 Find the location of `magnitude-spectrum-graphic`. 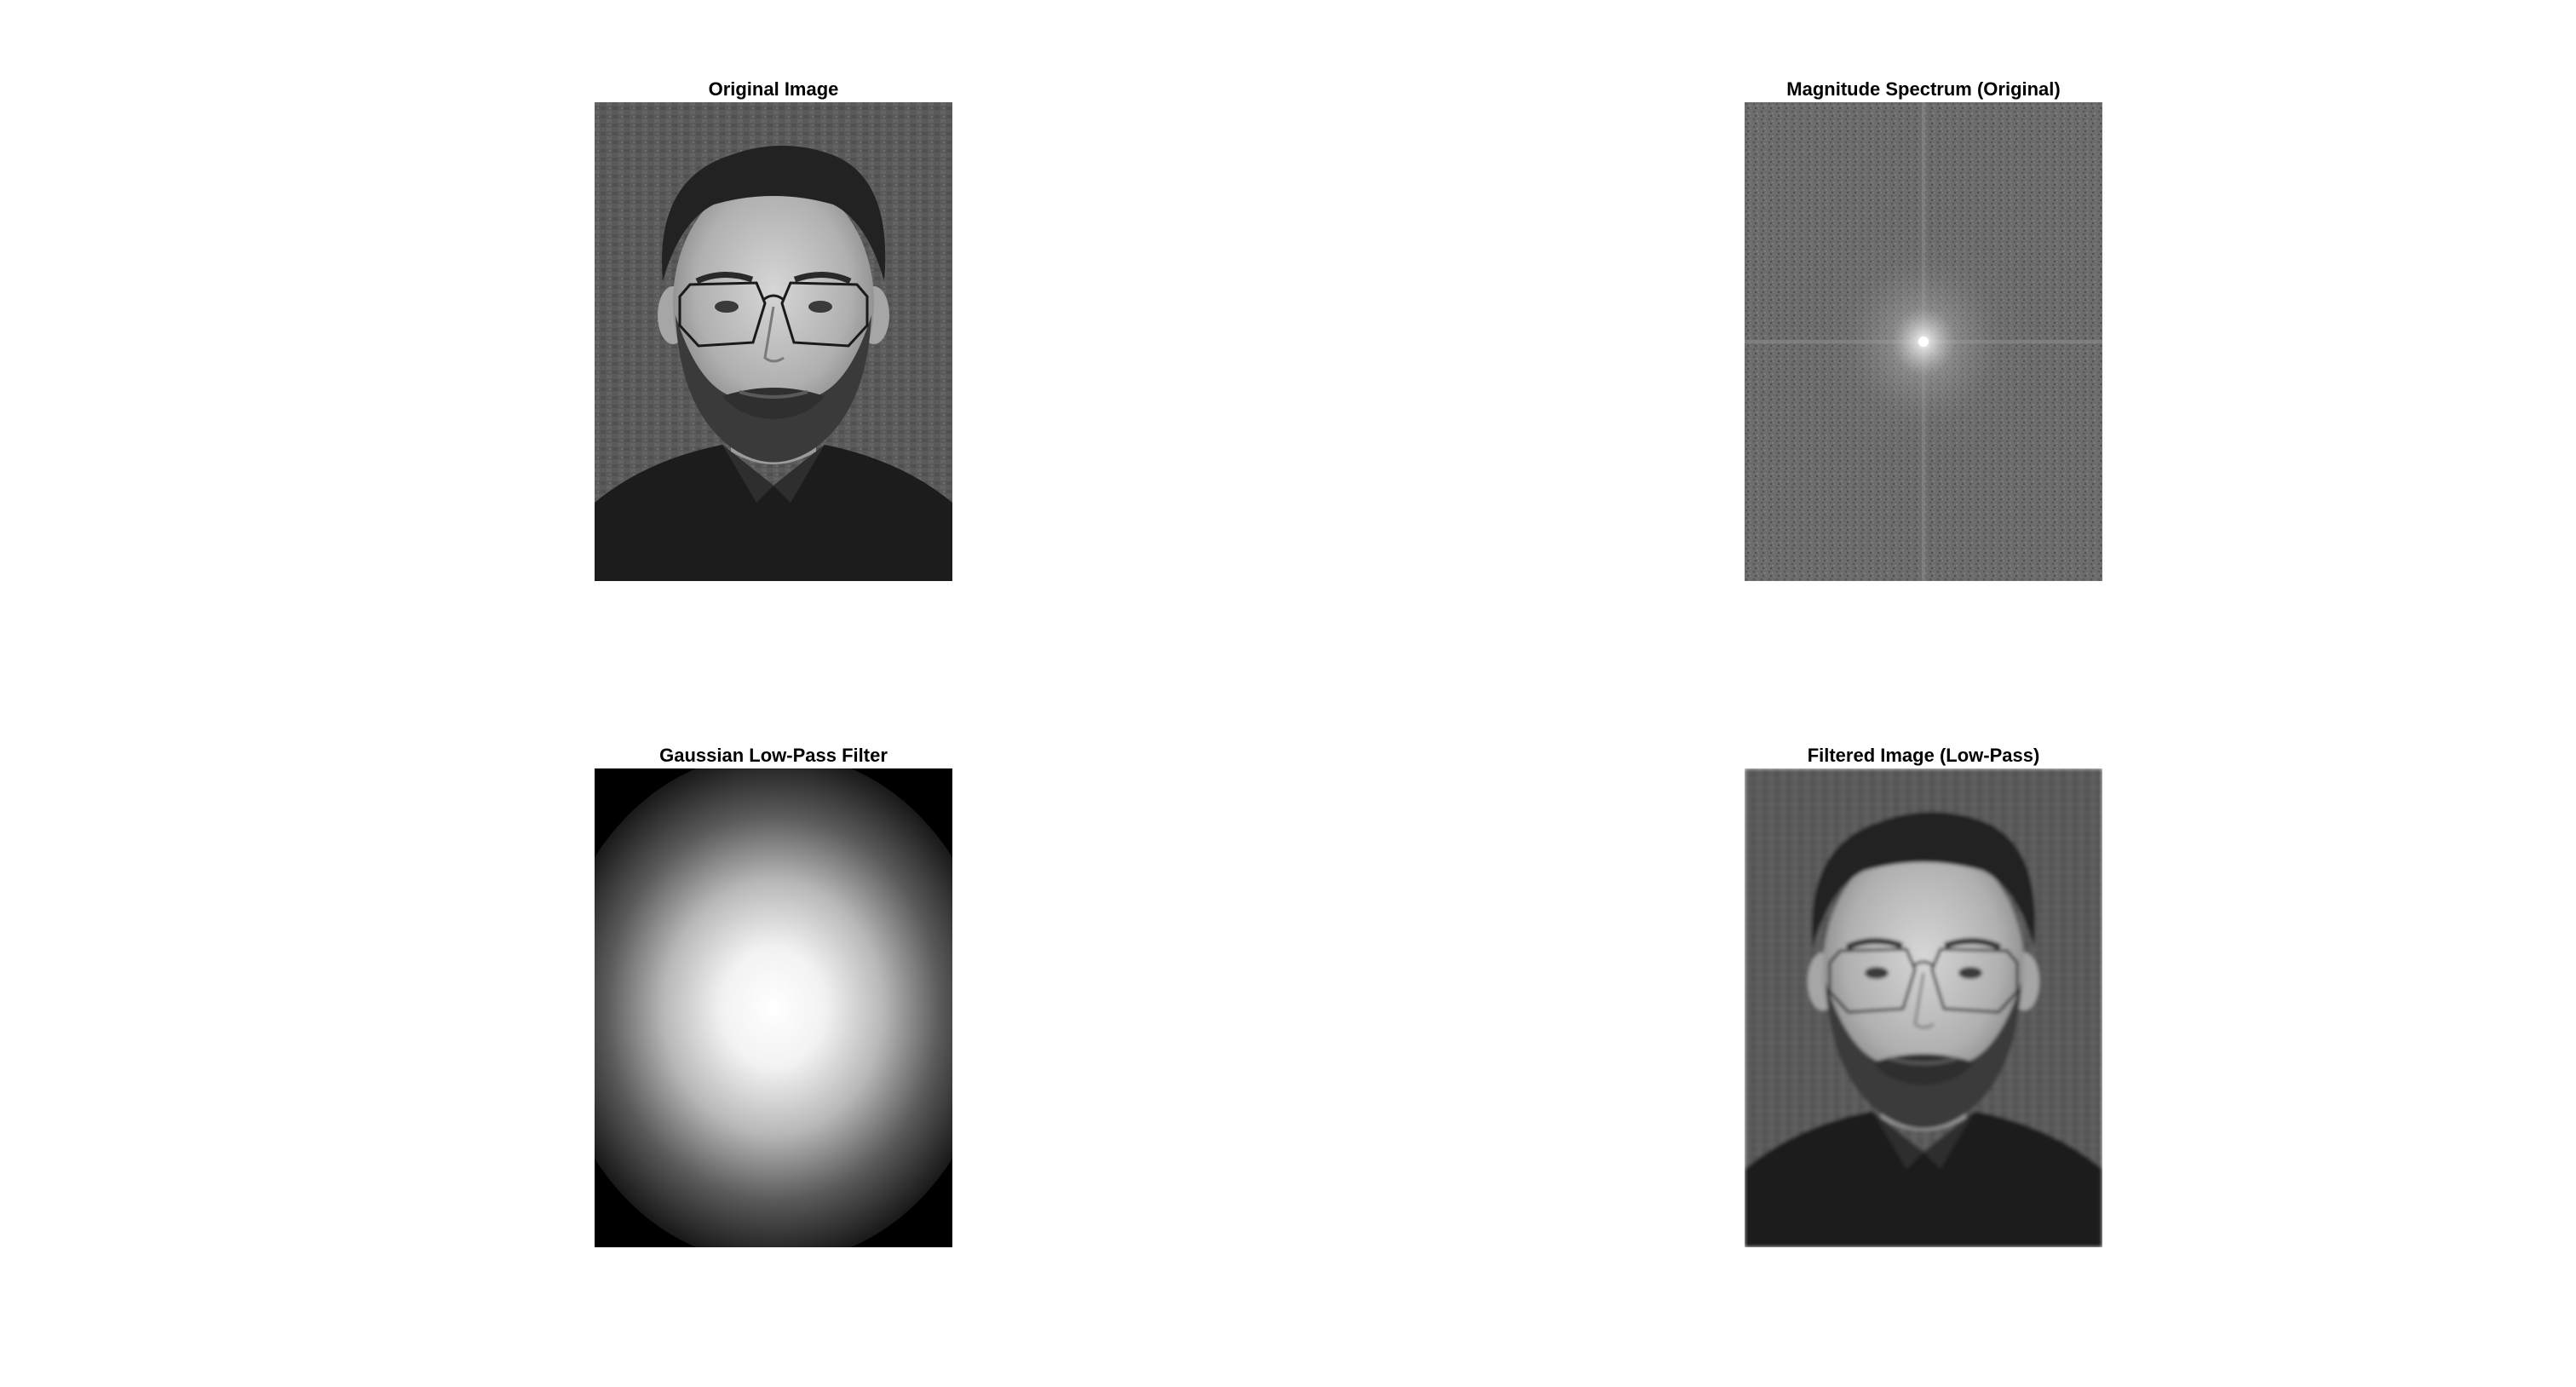

magnitude-spectrum-graphic is located at coordinates (1924, 341).